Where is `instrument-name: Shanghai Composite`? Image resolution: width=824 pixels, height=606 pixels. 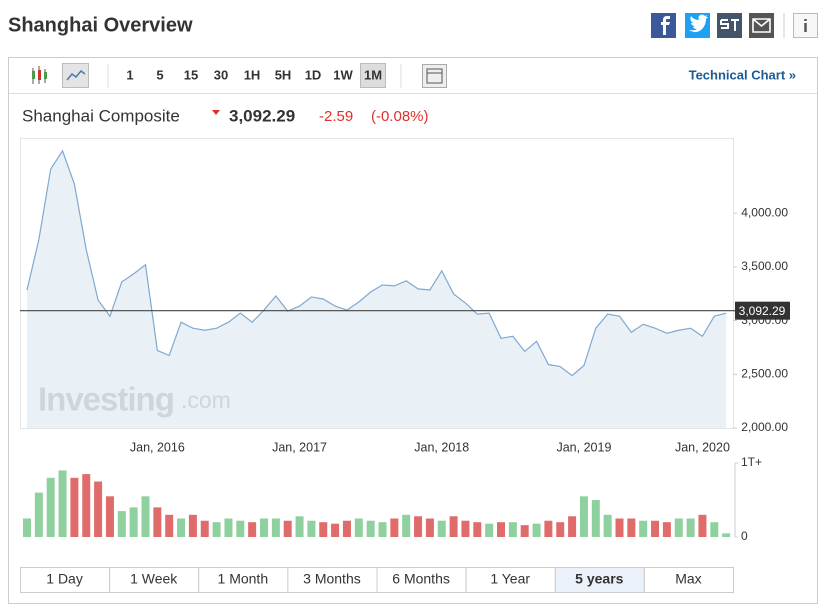
instrument-name: Shanghai Composite is located at coordinates (101, 115).